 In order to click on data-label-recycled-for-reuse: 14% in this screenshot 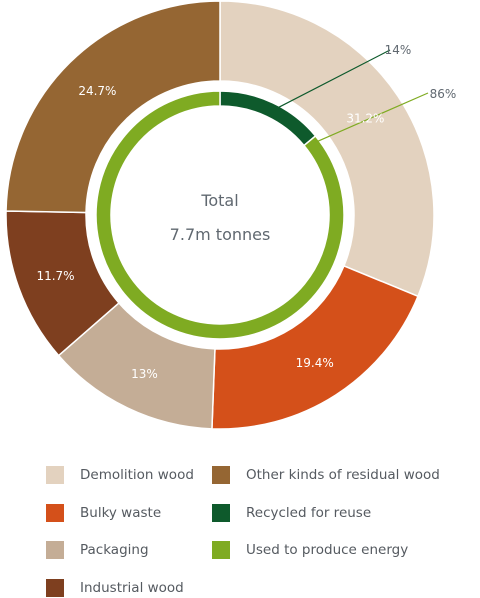, I will do `click(398, 50)`.